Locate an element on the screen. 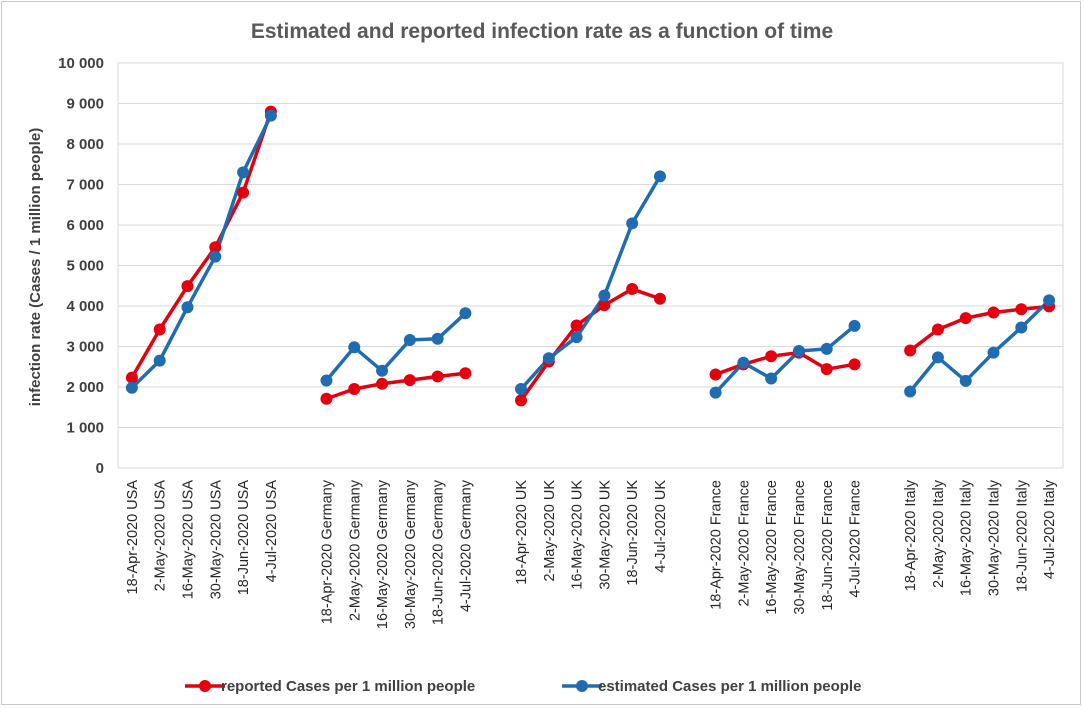 The image size is (1084, 708). x-tick-label: 4-Jul-2020 France is located at coordinates (856, 539).